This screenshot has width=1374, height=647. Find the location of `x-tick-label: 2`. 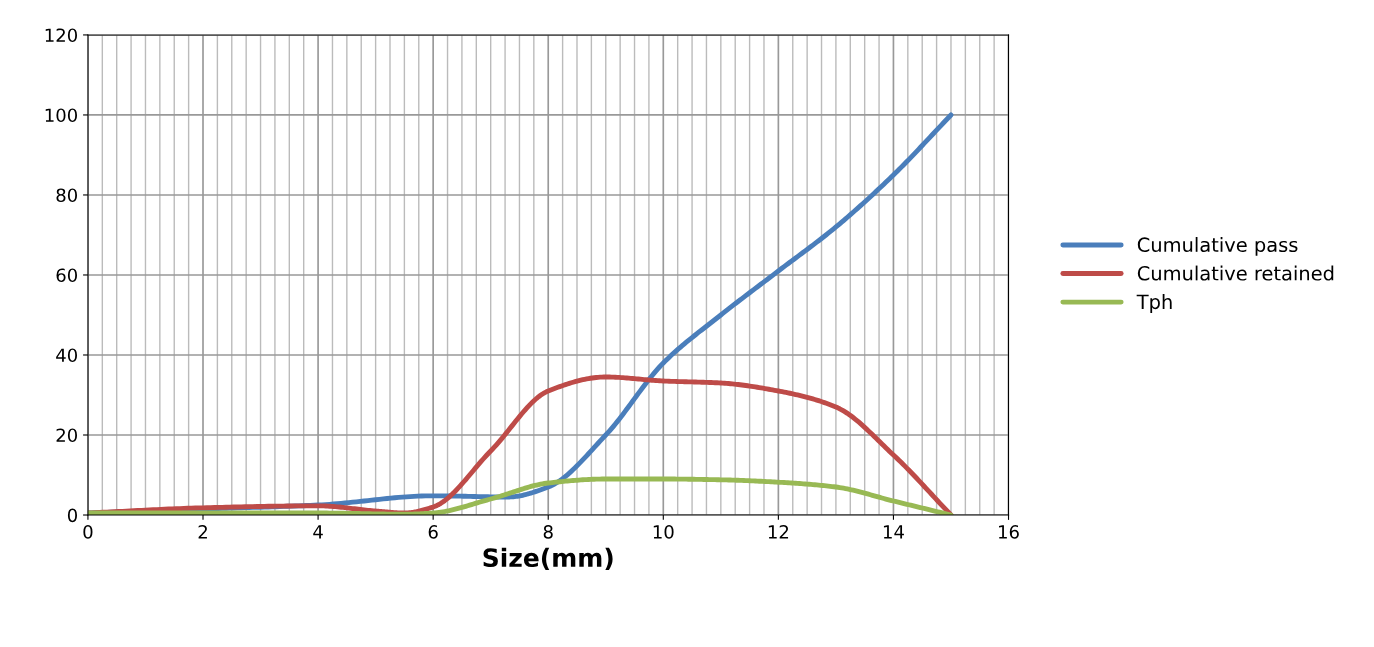

x-tick-label: 2 is located at coordinates (202, 532).